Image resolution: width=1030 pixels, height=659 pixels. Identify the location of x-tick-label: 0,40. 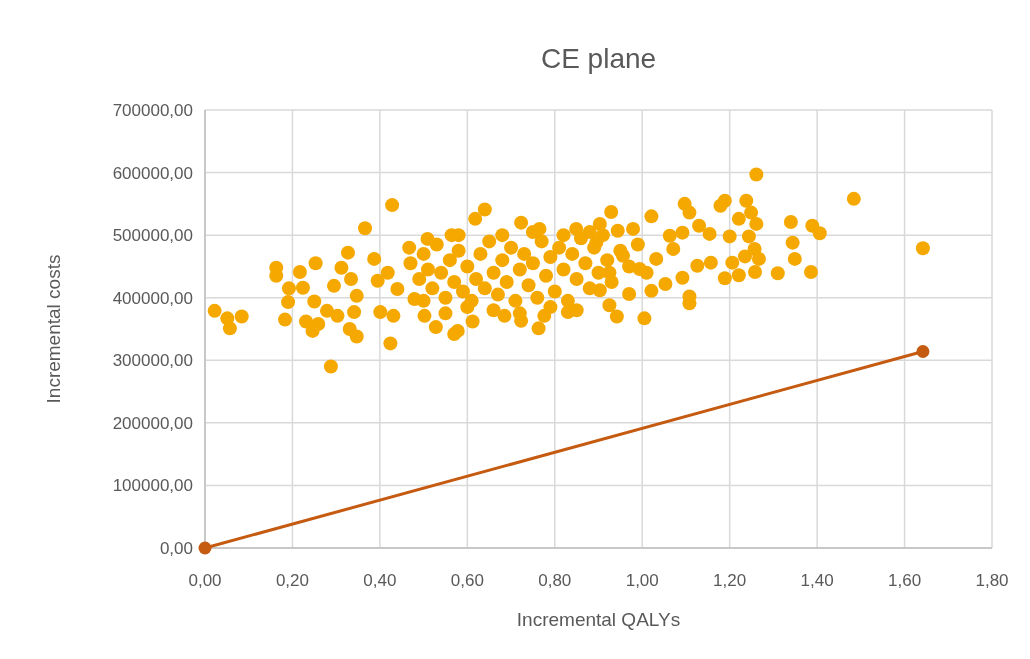
(380, 580).